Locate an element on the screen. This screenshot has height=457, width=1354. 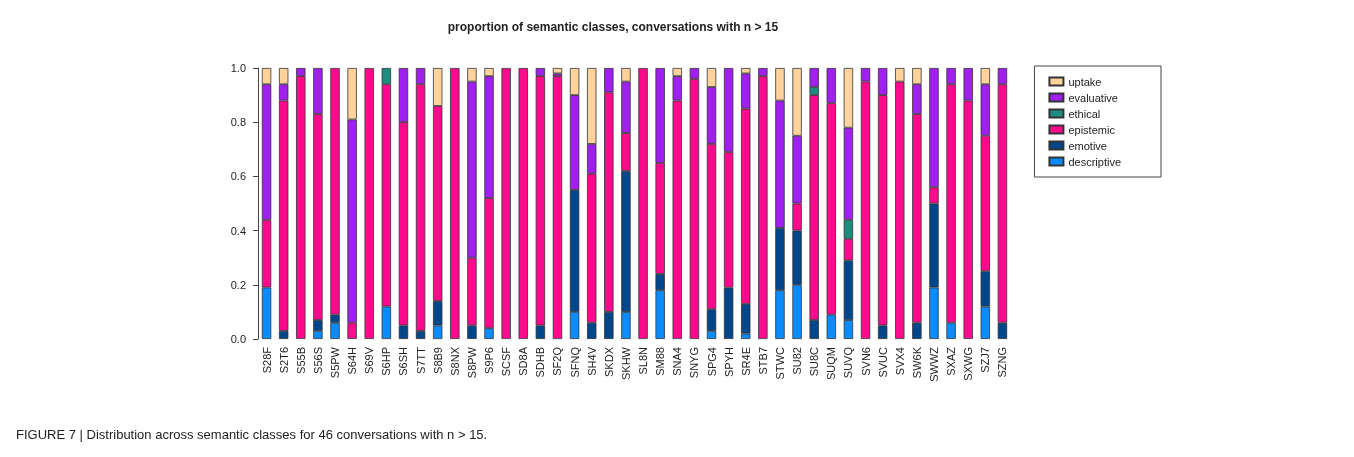
x-tick-label: SW6K is located at coordinates (916, 362).